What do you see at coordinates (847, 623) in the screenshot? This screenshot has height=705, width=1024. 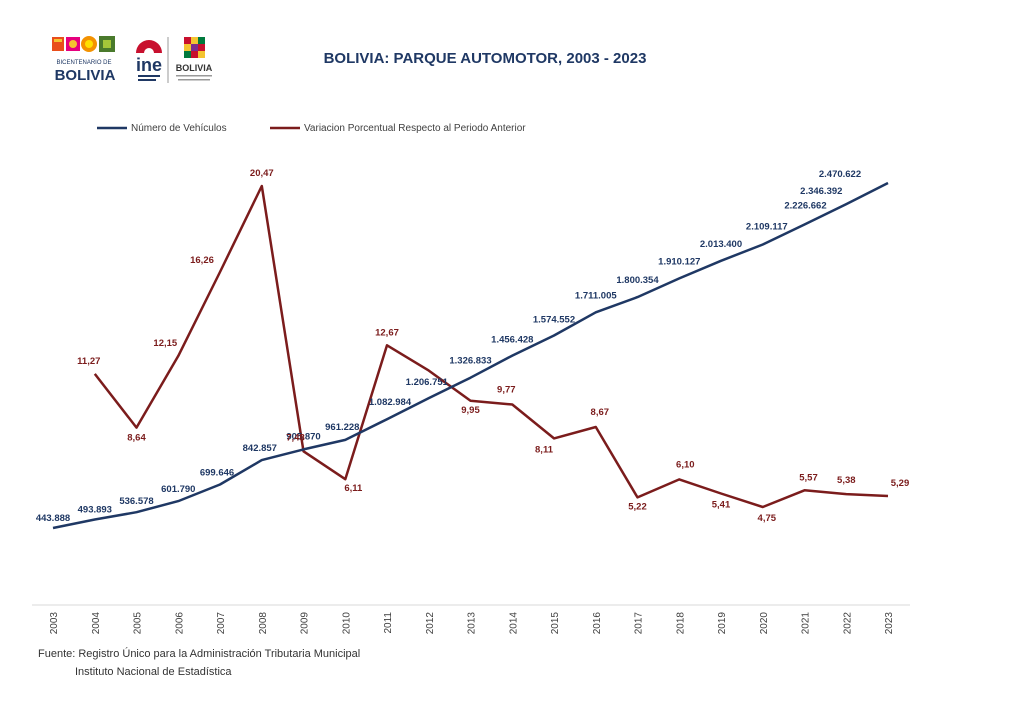 I see `x-tick-label-2022: 2022` at bounding box center [847, 623].